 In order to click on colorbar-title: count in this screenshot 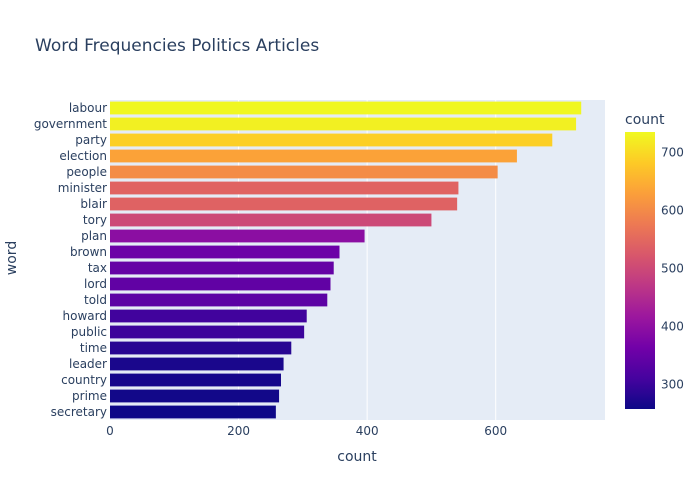, I will do `click(645, 120)`.